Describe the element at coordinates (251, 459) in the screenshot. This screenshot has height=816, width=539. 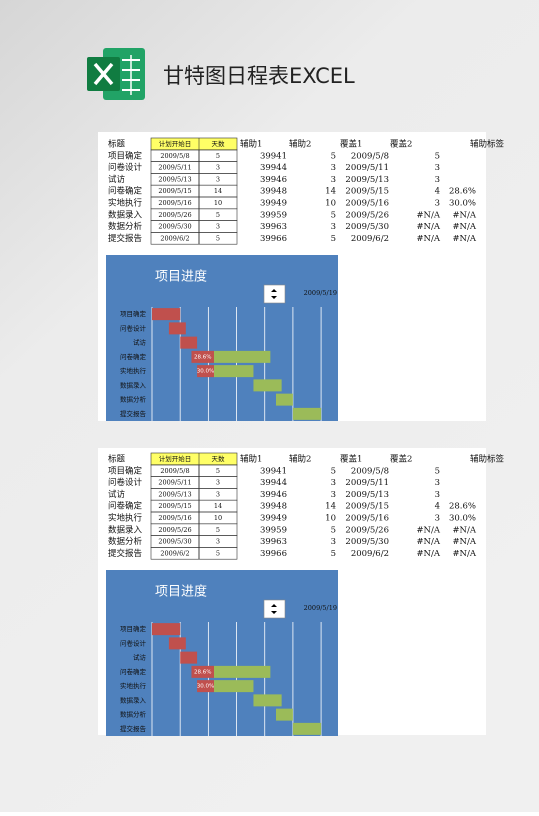
I see `column-header: 辅助1` at that location.